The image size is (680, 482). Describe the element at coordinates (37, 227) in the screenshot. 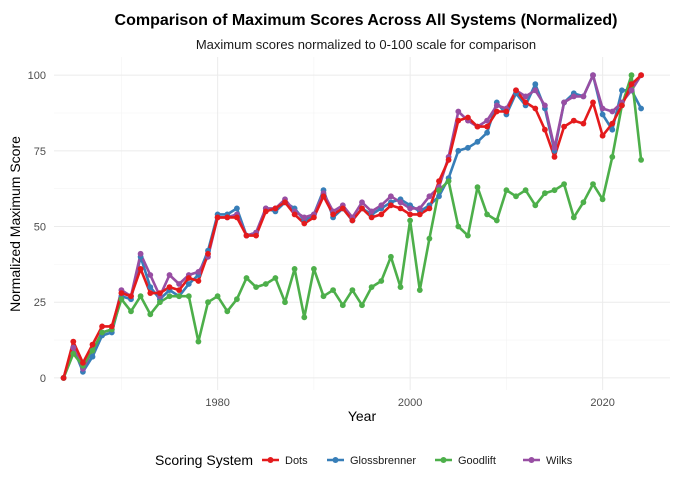

I see `y-axis-ticks: 0 25 50 75 100` at that location.